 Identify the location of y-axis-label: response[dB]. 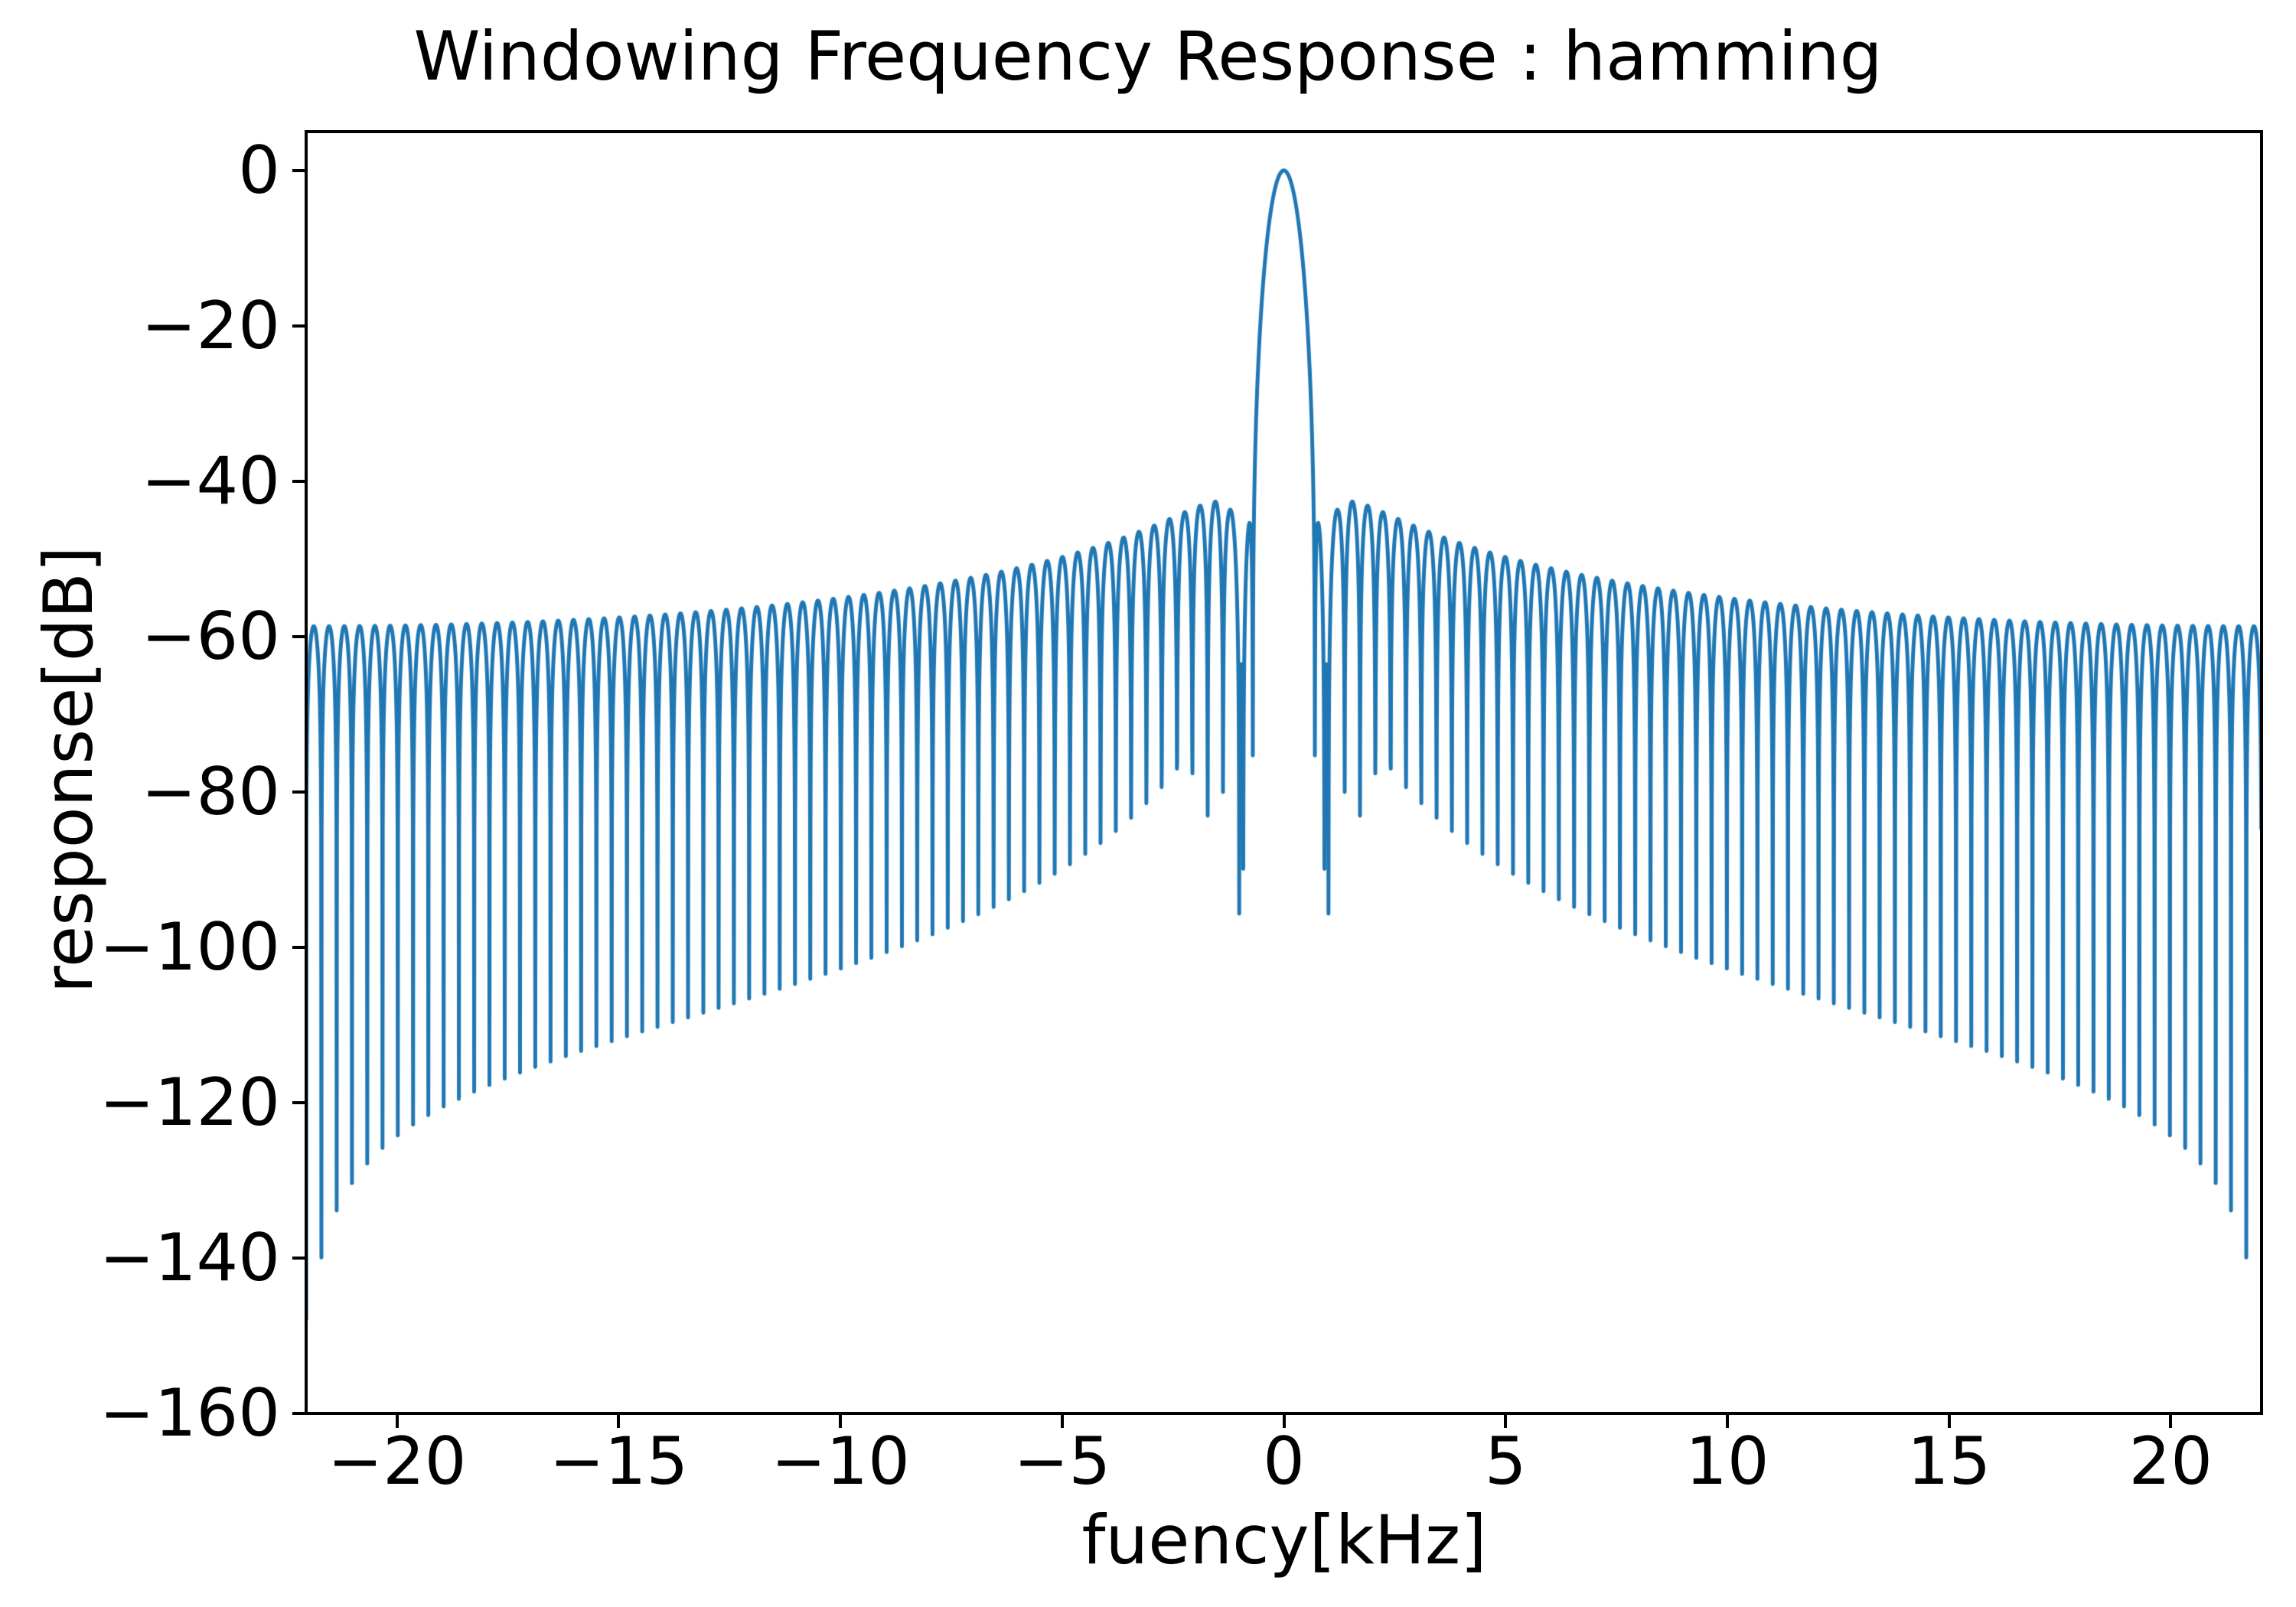
(68, 770).